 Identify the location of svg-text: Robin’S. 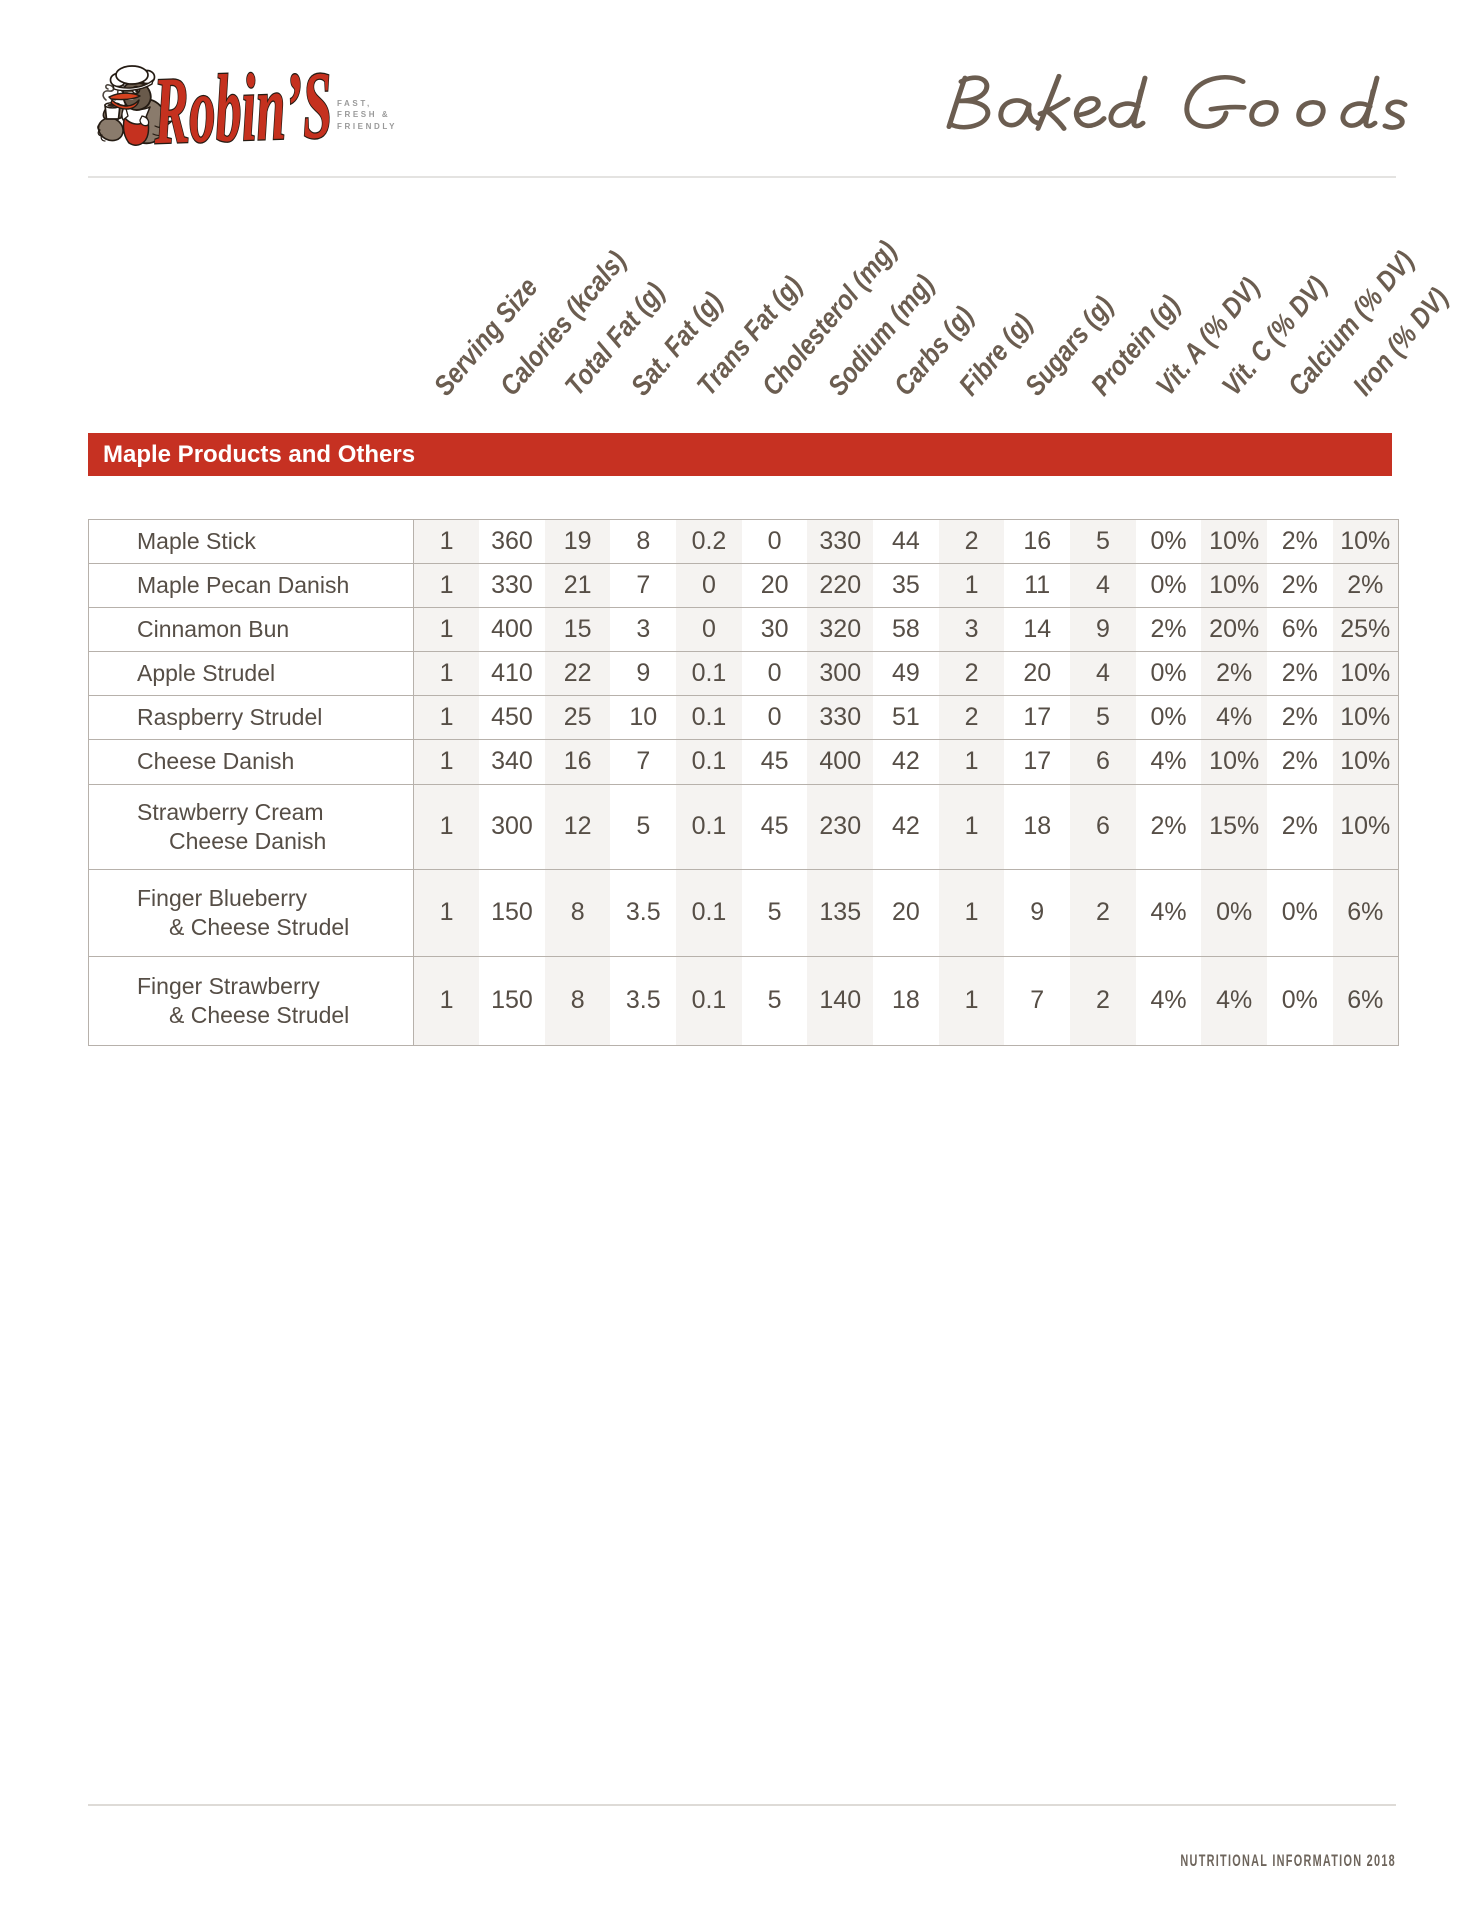
(243, 106).